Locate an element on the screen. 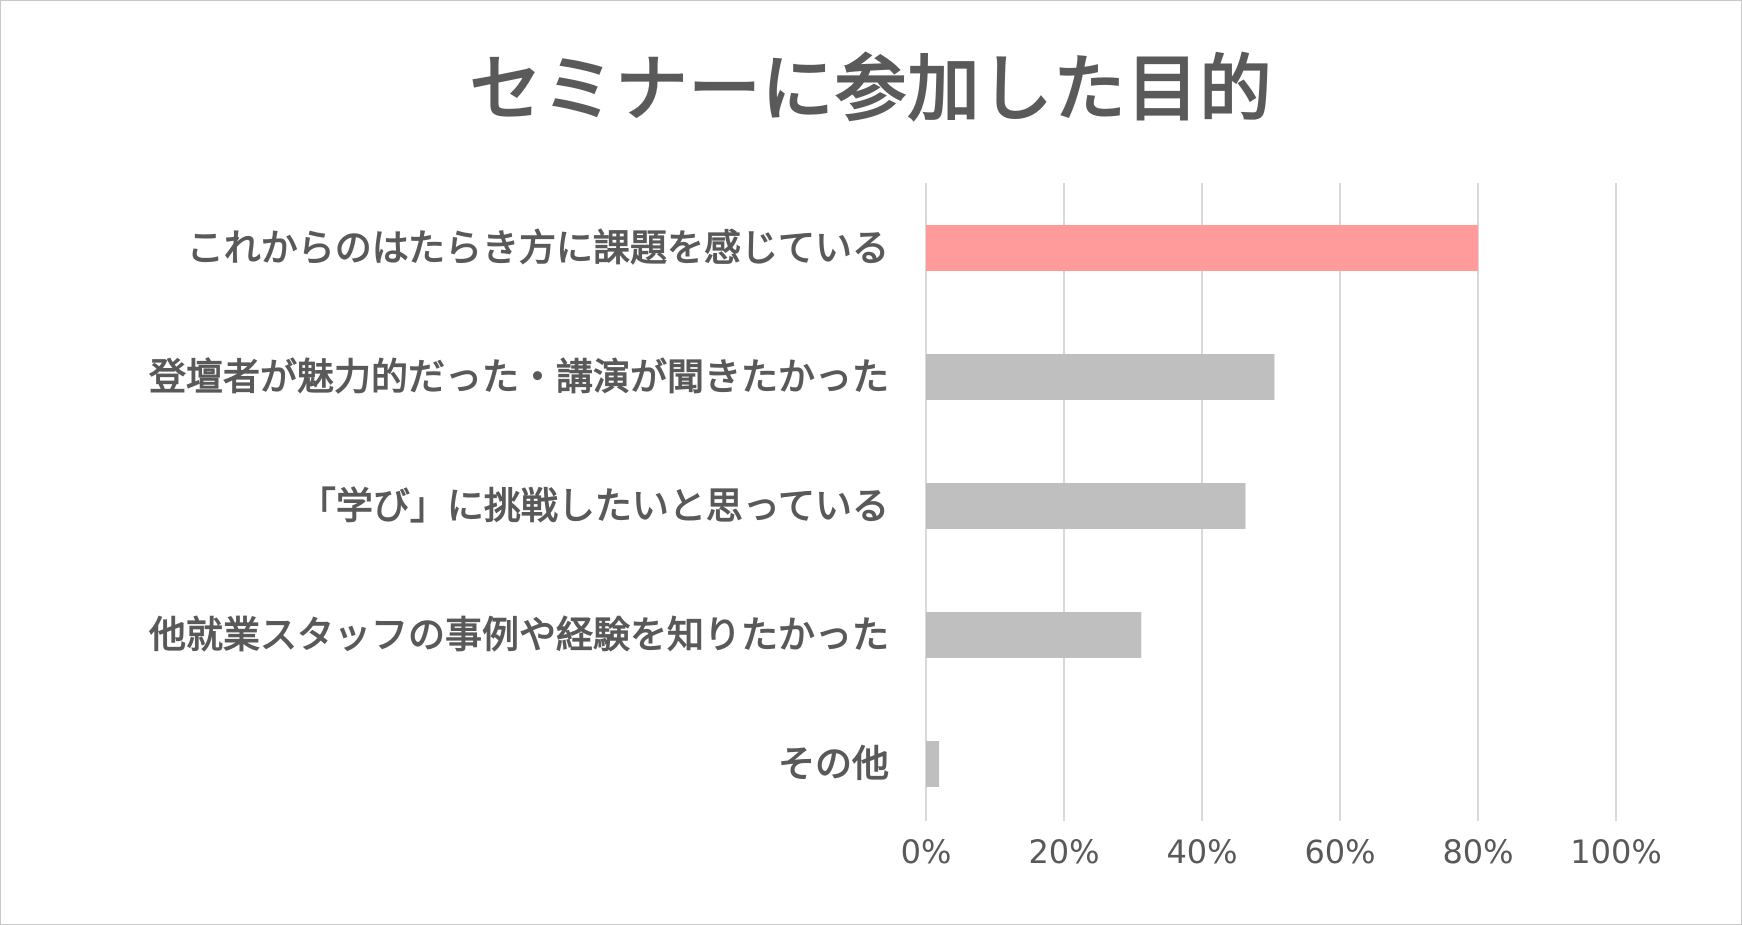 The height and width of the screenshot is (925, 1742). x-tick-label: 80% is located at coordinates (1477, 852).